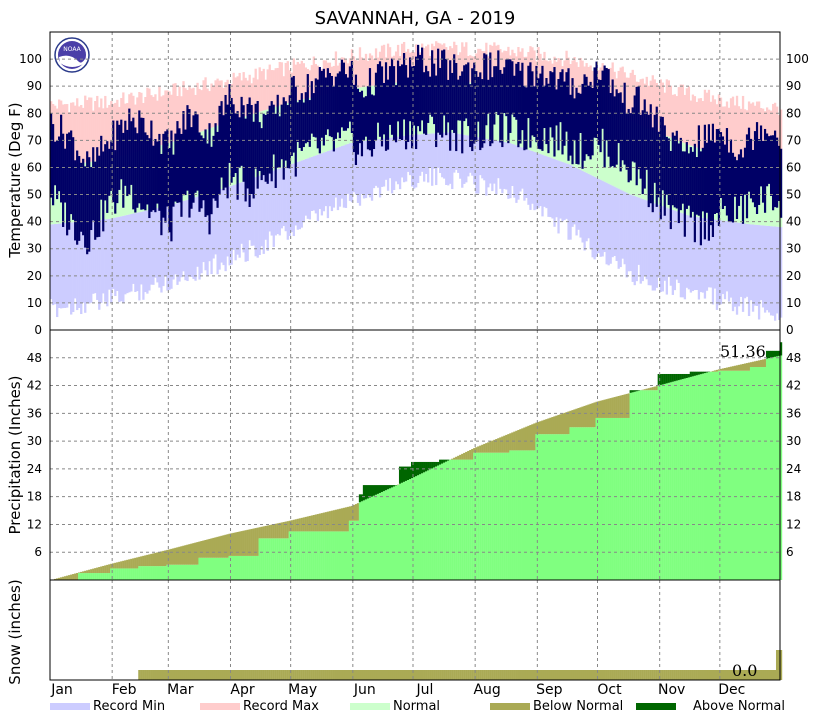 The width and height of the screenshot is (830, 720). Describe the element at coordinates (790, 330) in the screenshot. I see `temp-ytick-right: 0` at that location.